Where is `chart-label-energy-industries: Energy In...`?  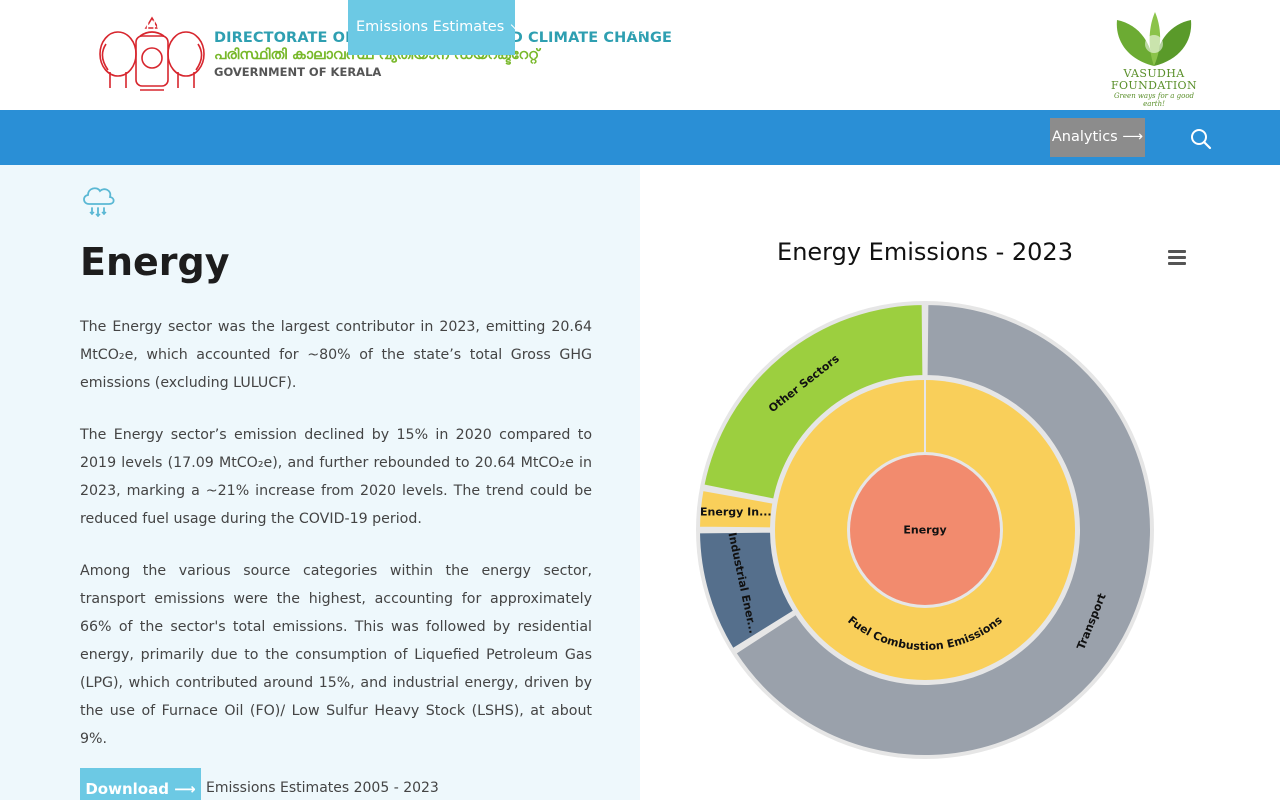 chart-label-energy-industries: Energy In... is located at coordinates (736, 512).